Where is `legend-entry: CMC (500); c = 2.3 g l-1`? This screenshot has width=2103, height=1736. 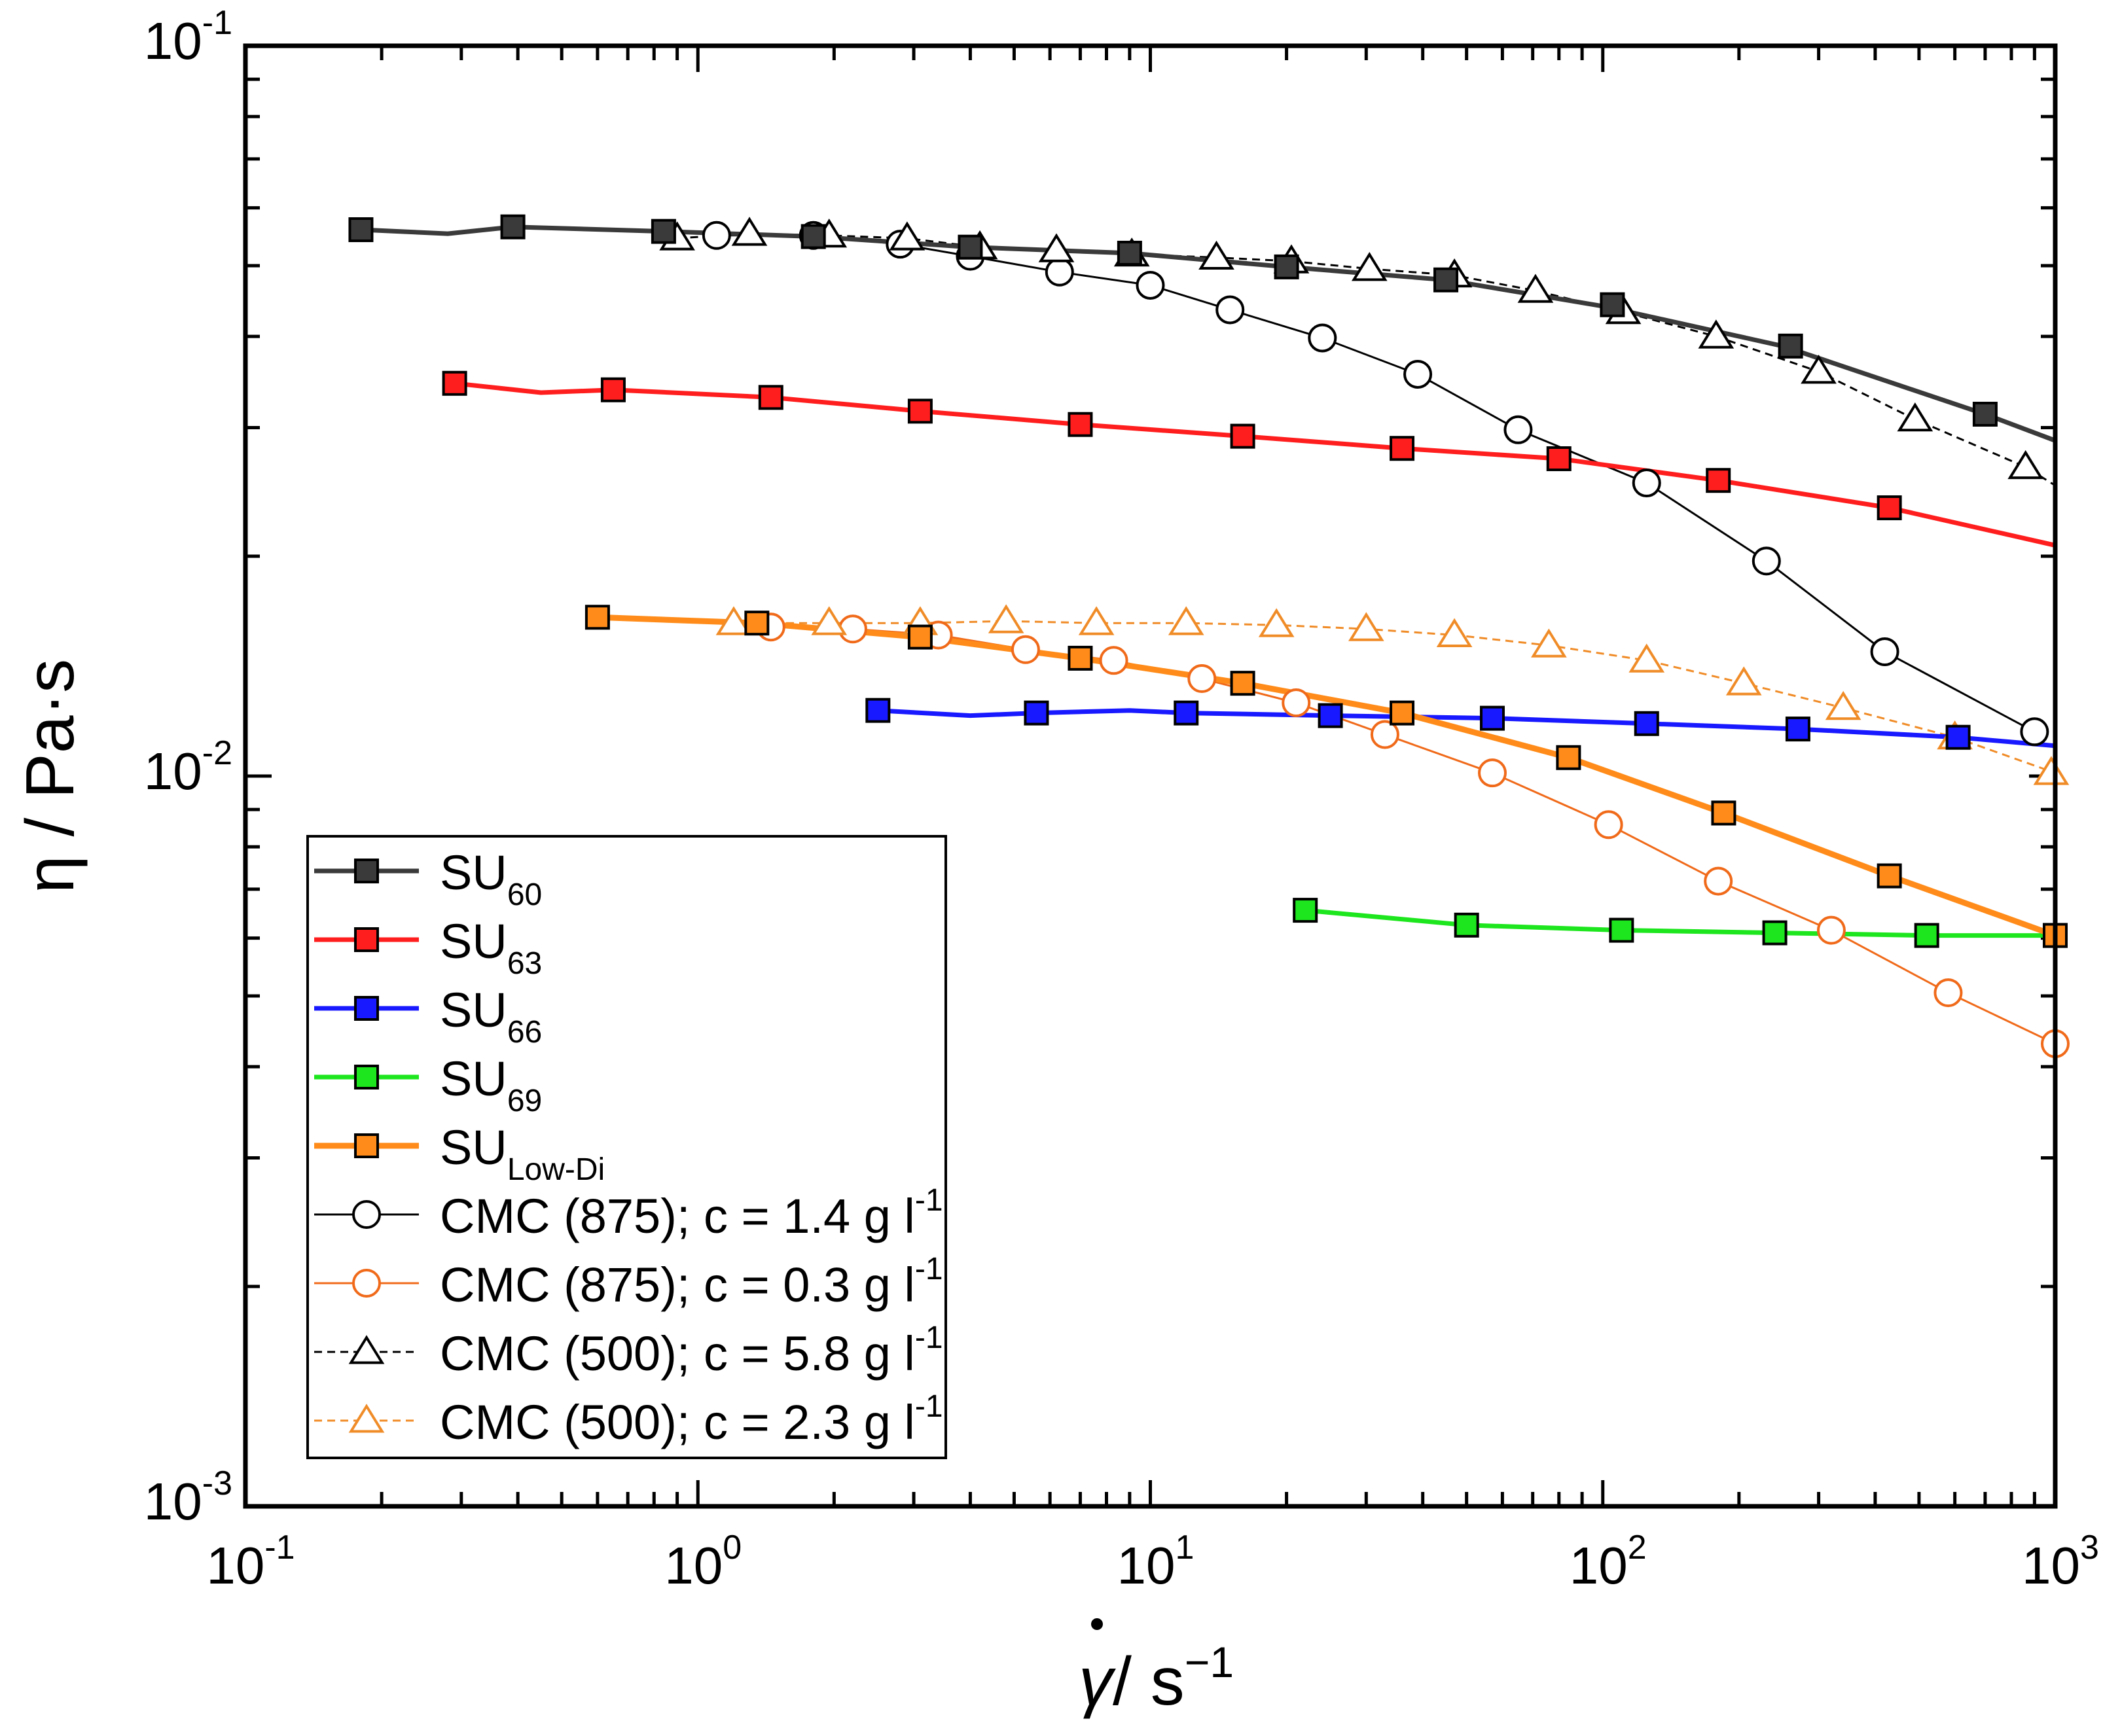
legend-entry: CMC (500); c = 2.3 g l-1 is located at coordinates (628, 1419).